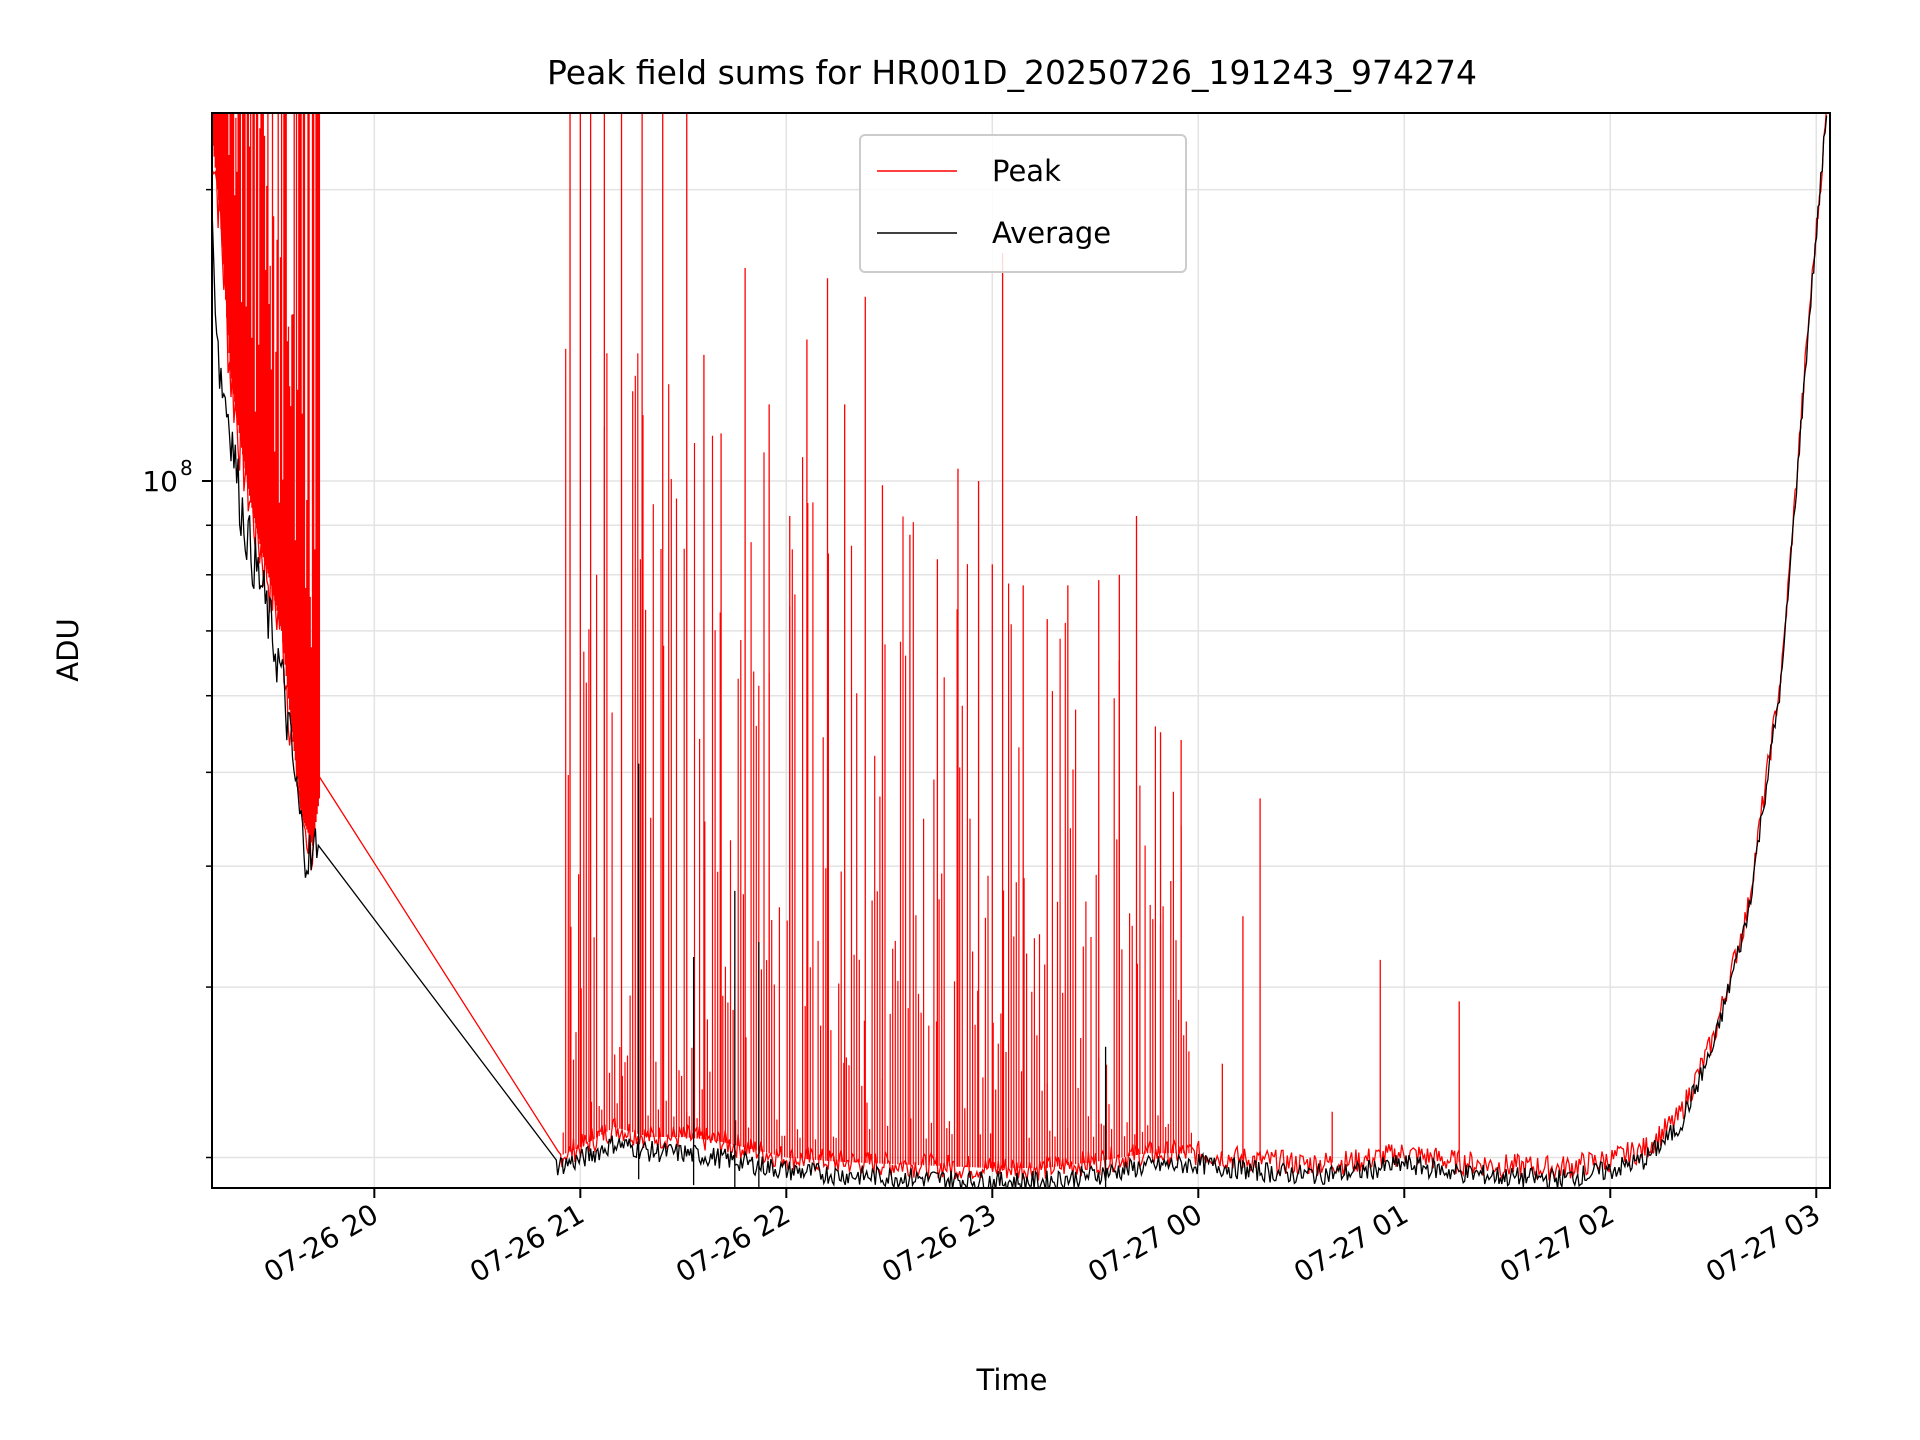 The image size is (1920, 1440). Describe the element at coordinates (1012, 1380) in the screenshot. I see `x-axis-label: Time` at that location.